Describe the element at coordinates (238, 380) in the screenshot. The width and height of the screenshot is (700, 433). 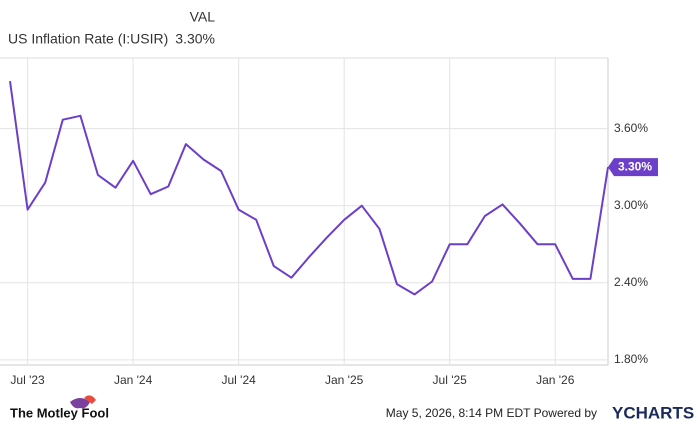
I see `x-tick-label: Jul '24` at that location.